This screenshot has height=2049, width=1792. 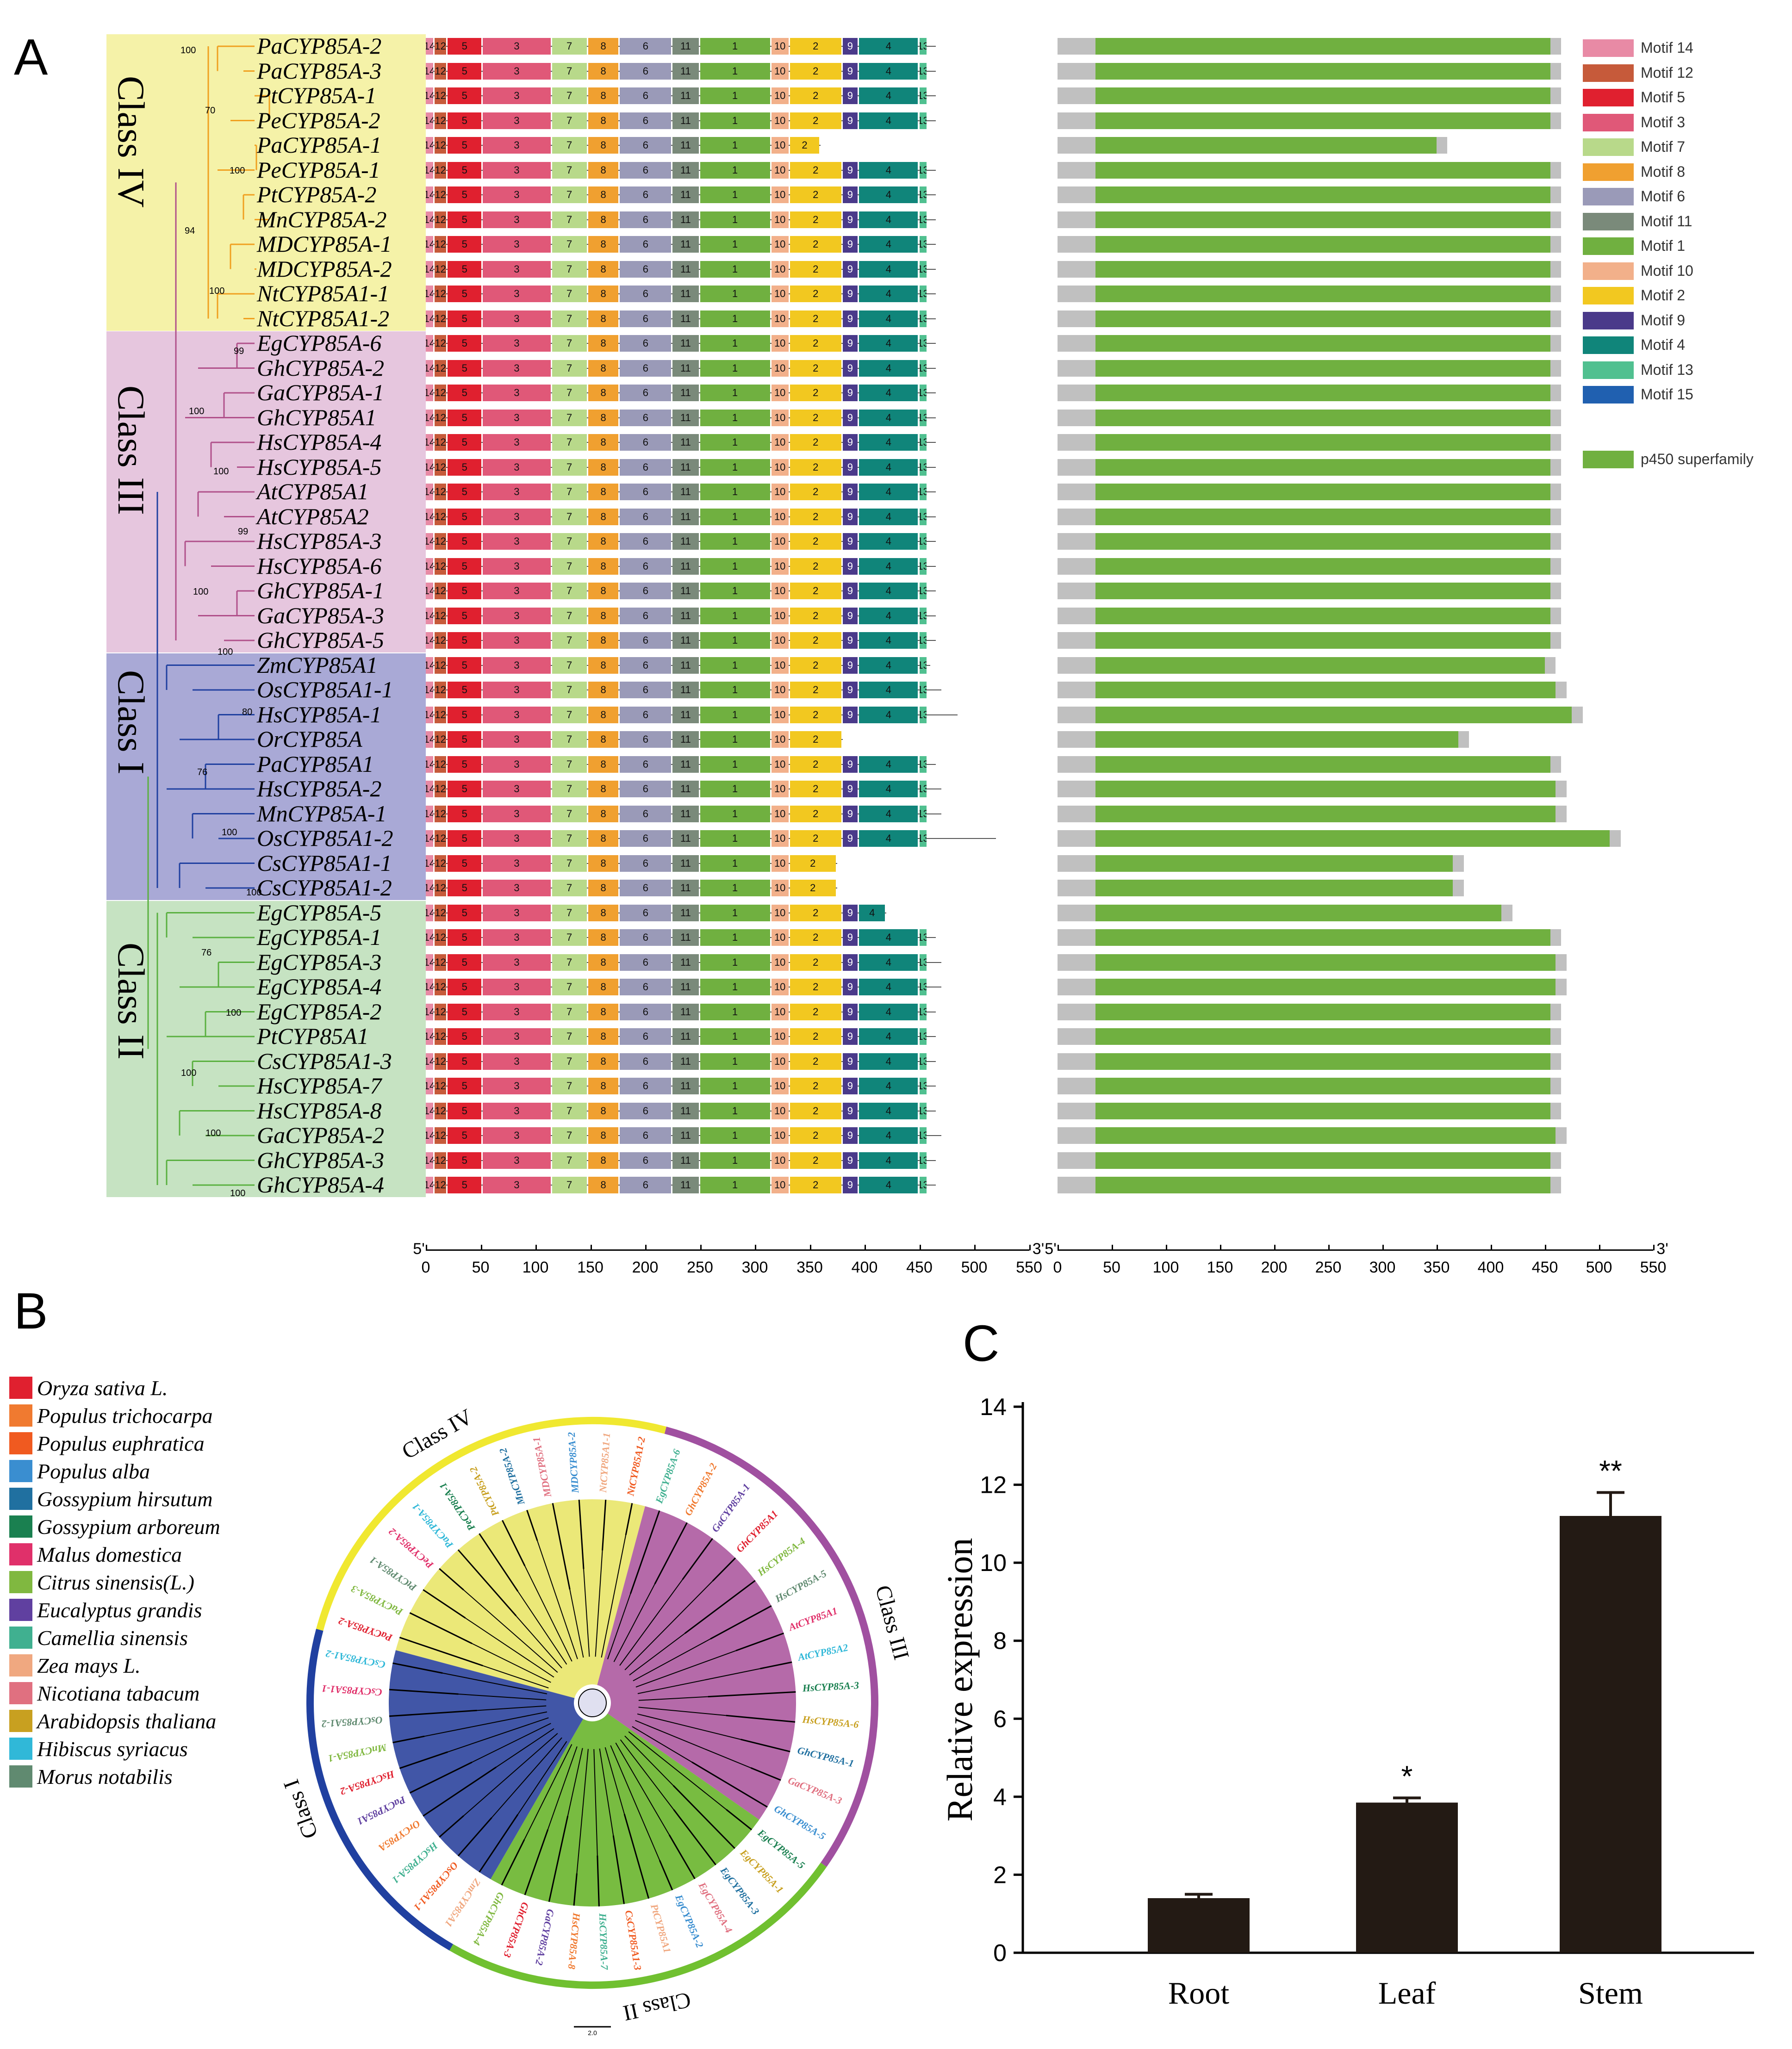 I want to click on axis-tick-label: 550, so click(x=1653, y=1268).